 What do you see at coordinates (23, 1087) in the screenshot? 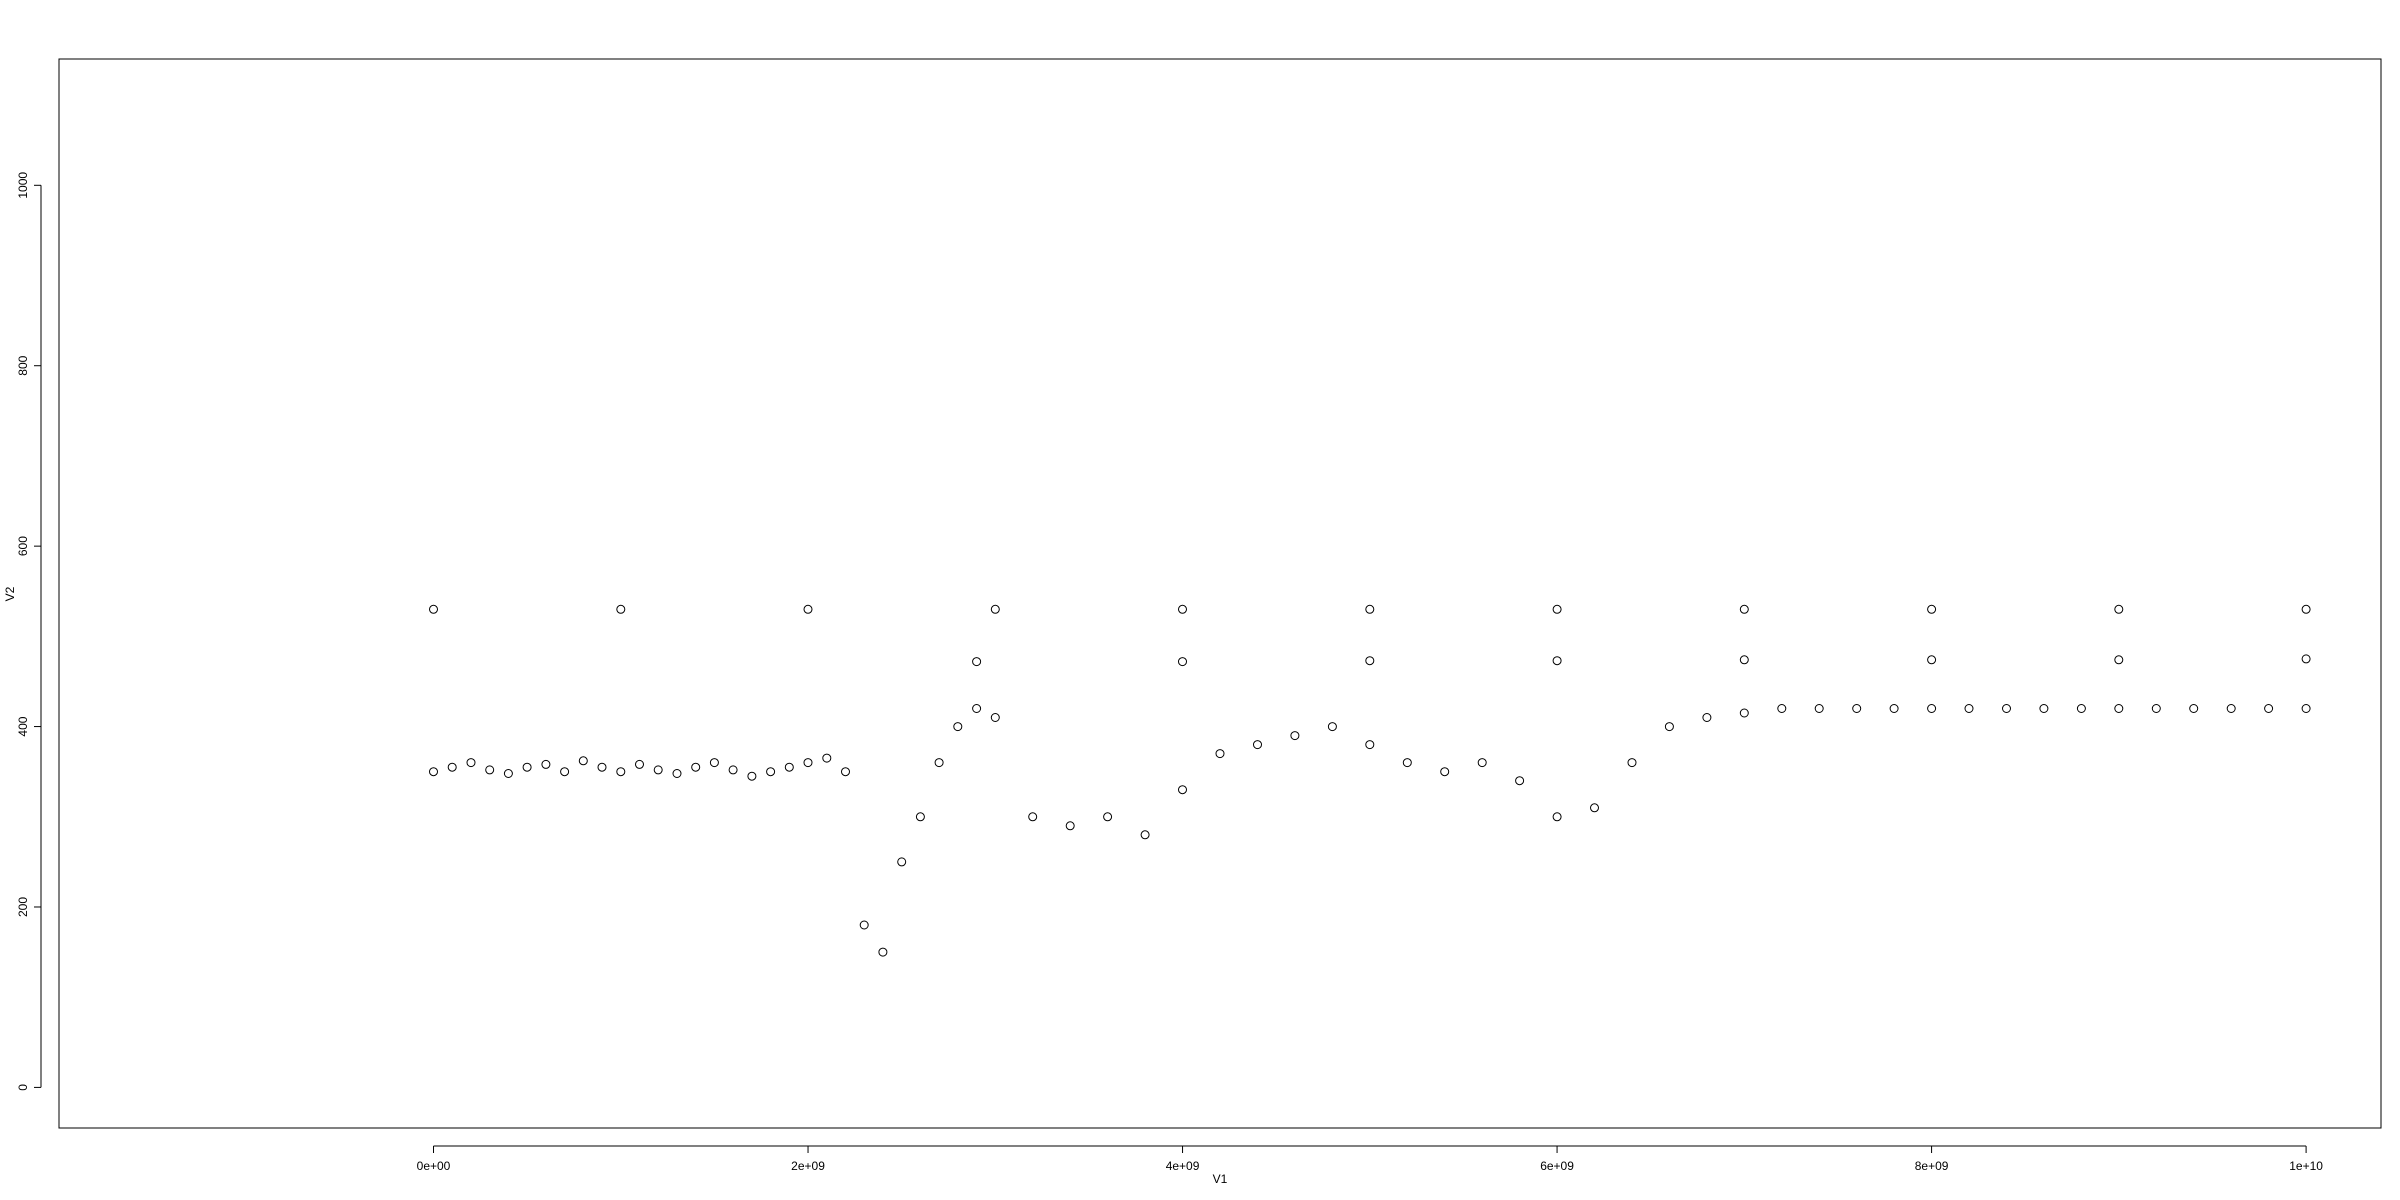
I see `y-tick-label: 0` at bounding box center [23, 1087].